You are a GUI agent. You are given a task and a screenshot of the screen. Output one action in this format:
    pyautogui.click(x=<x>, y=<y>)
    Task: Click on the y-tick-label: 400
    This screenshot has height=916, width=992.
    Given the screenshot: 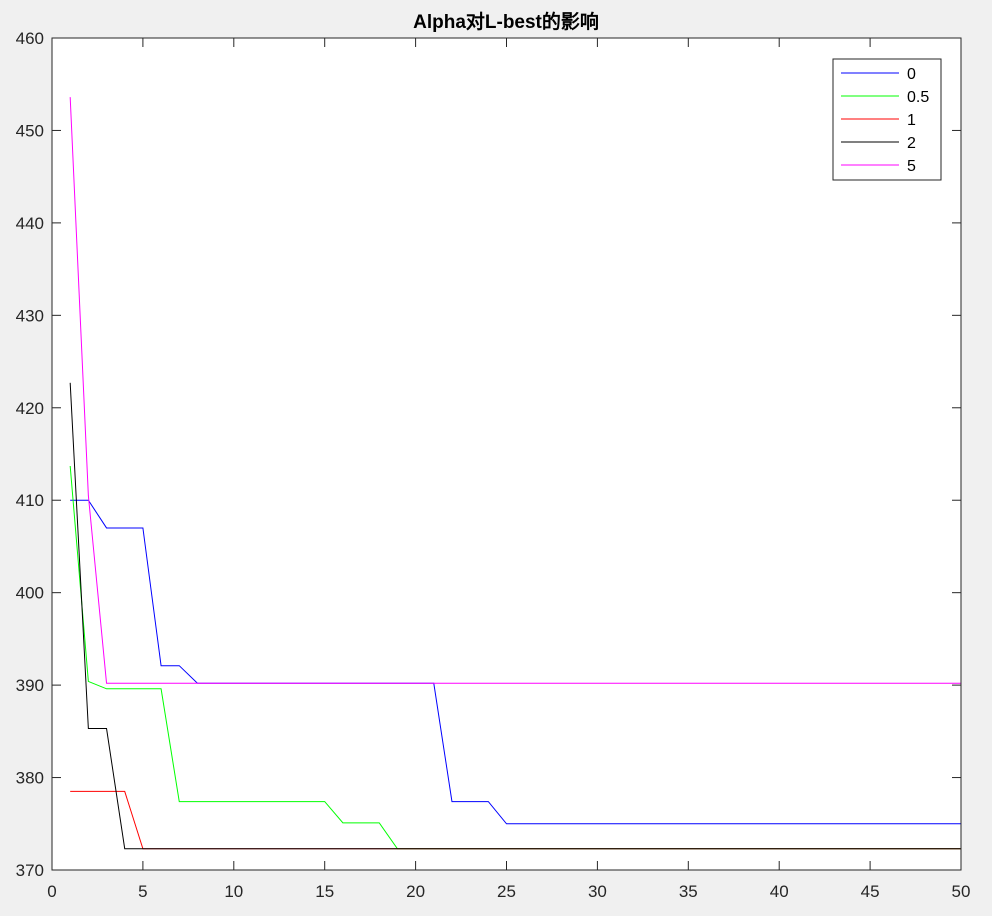 What is the action you would take?
    pyautogui.click(x=30, y=593)
    